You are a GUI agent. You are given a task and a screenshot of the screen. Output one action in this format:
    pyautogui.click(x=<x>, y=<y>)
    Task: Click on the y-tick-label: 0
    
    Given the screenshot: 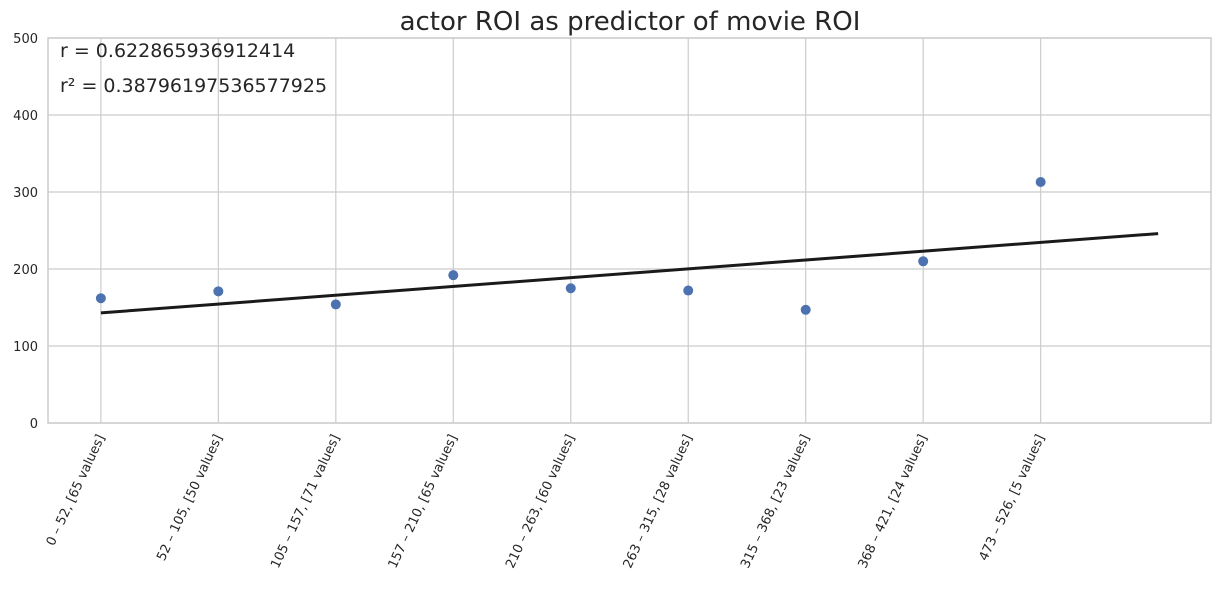 What is the action you would take?
    pyautogui.click(x=34, y=424)
    